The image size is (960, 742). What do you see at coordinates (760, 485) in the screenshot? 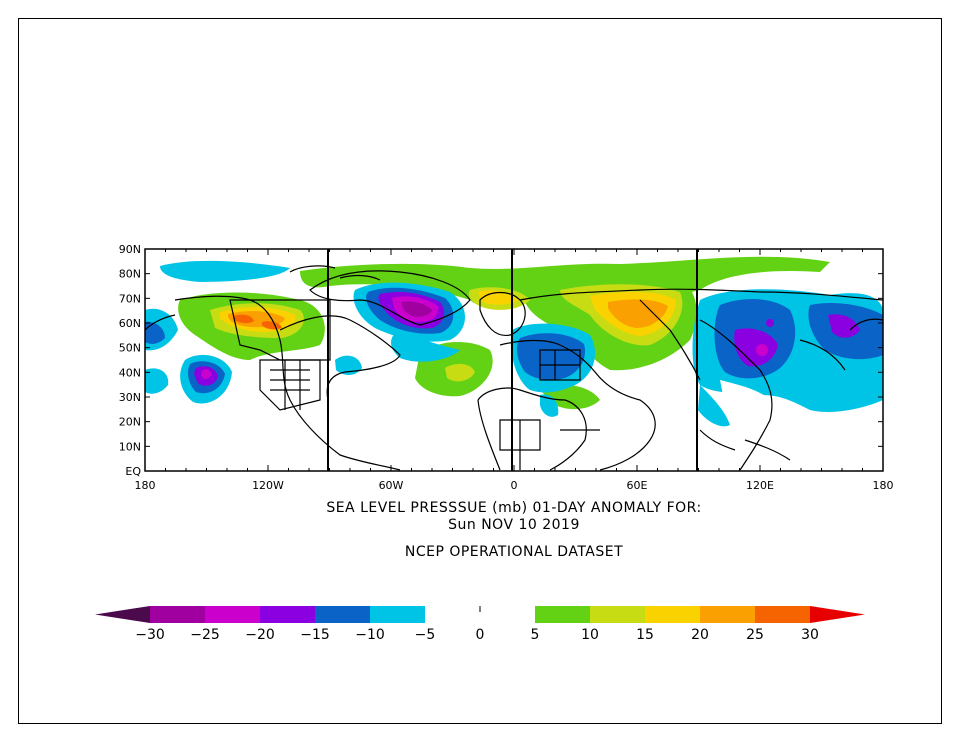
I see `lon-label: 120E` at bounding box center [760, 485].